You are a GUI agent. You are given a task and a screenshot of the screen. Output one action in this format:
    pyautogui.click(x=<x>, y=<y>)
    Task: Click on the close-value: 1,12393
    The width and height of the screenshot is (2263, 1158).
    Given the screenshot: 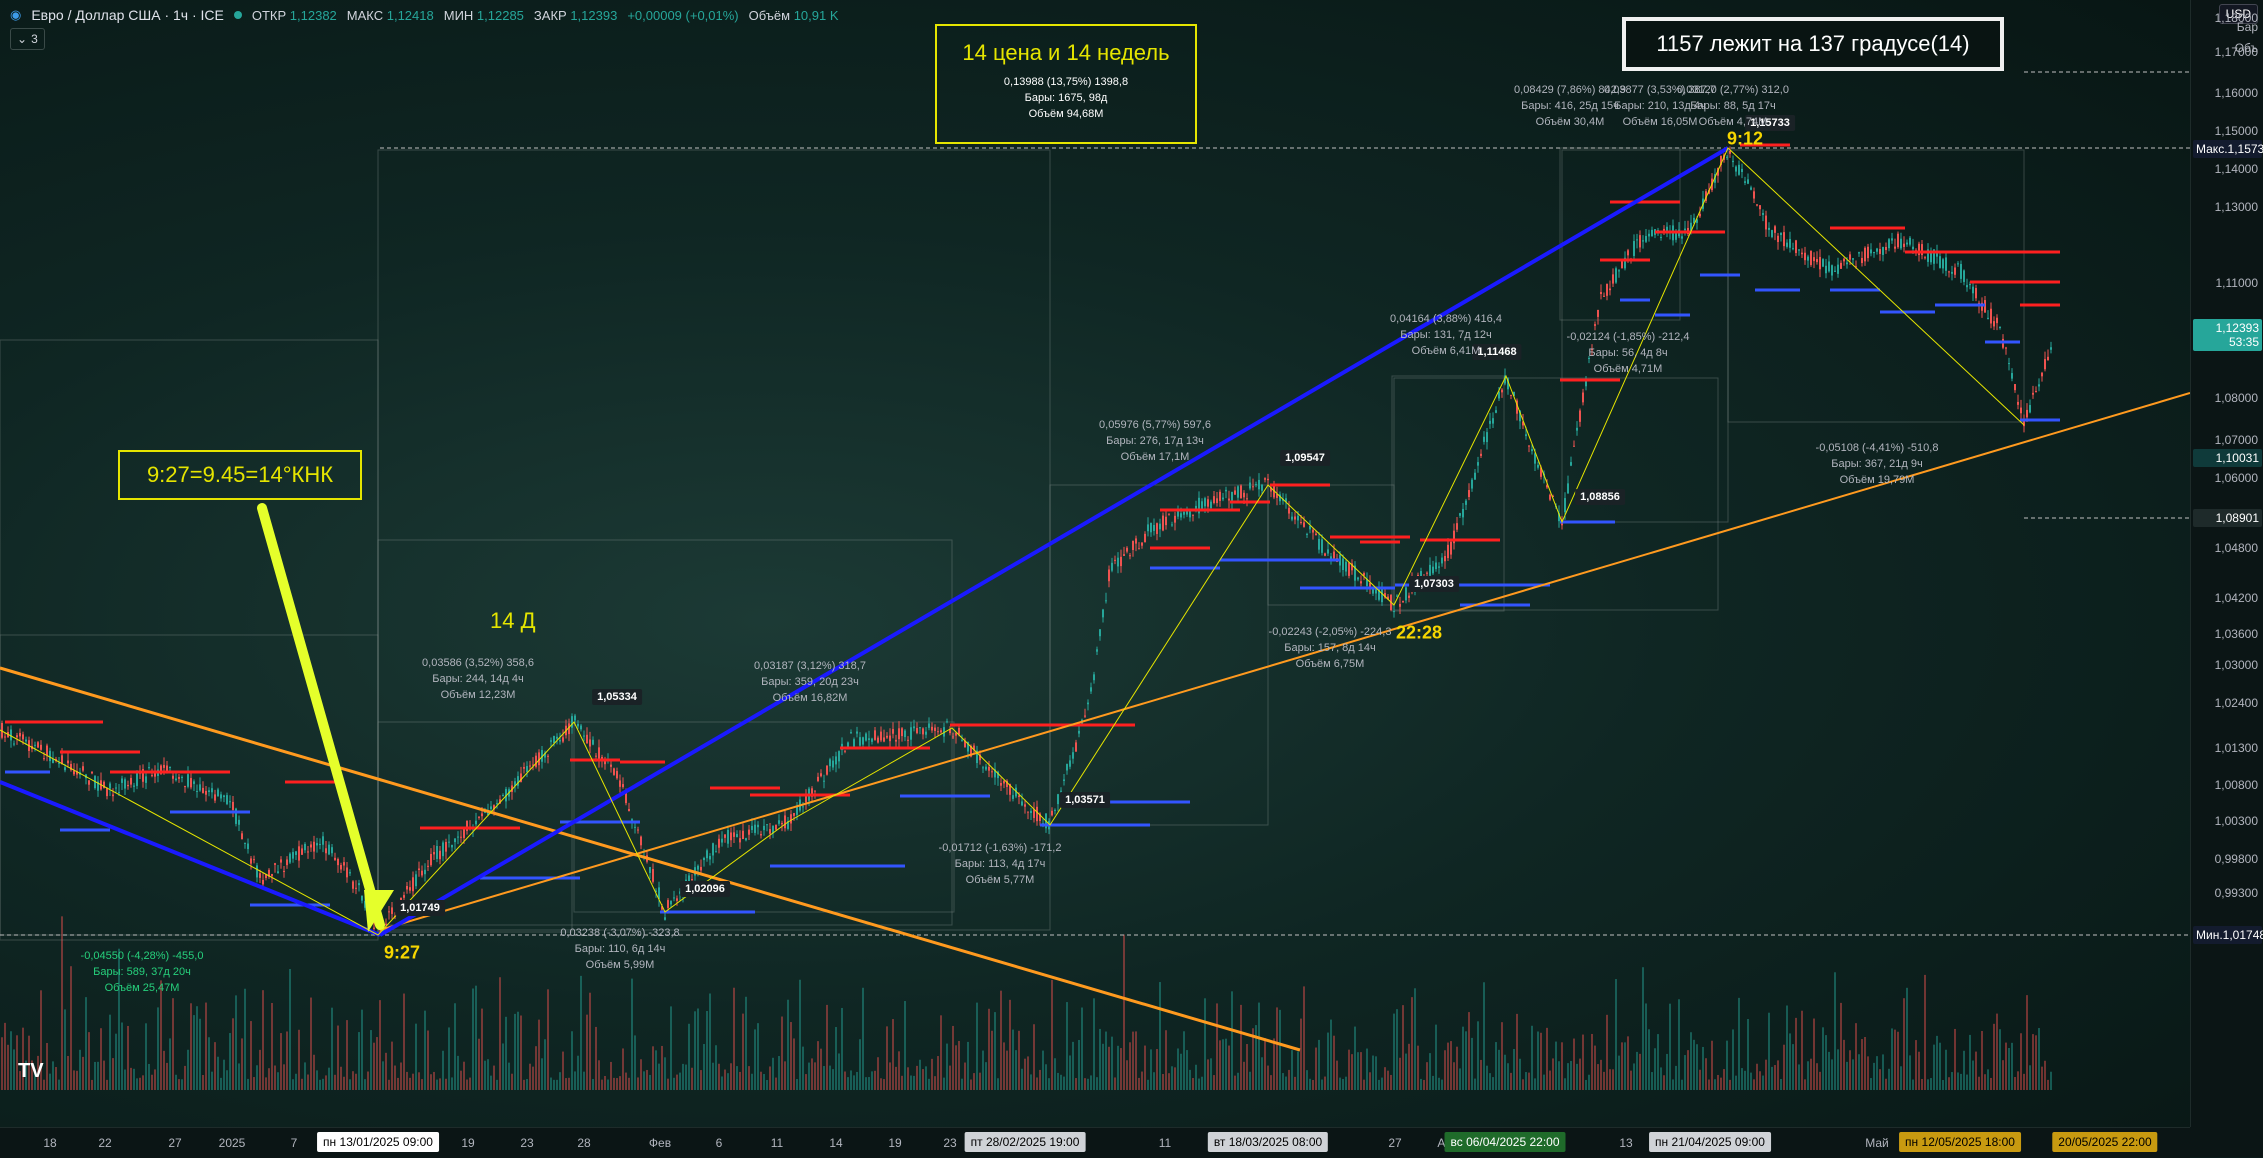 What is the action you would take?
    pyautogui.click(x=594, y=15)
    